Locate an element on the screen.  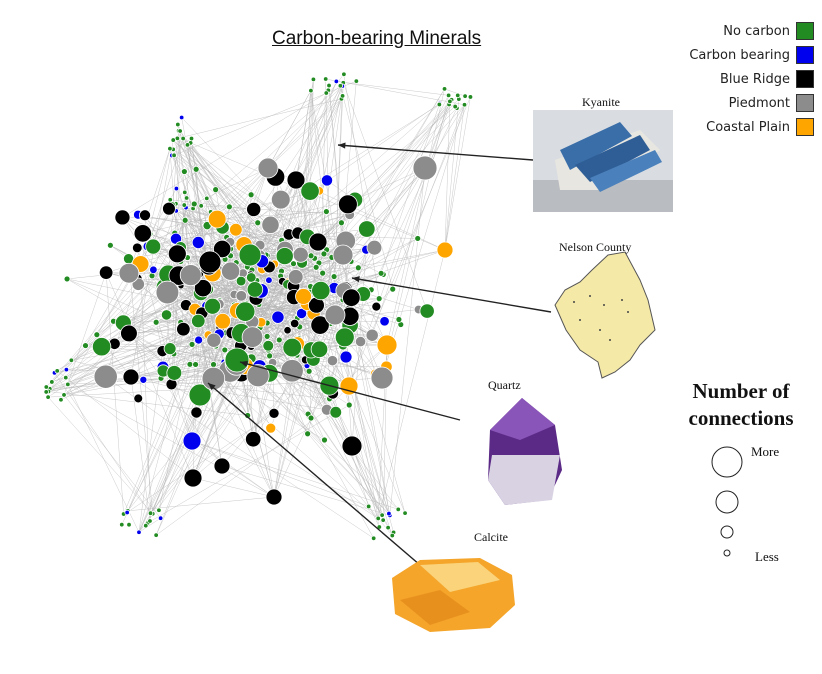
size-circle-medium is located at coordinates (727, 532).